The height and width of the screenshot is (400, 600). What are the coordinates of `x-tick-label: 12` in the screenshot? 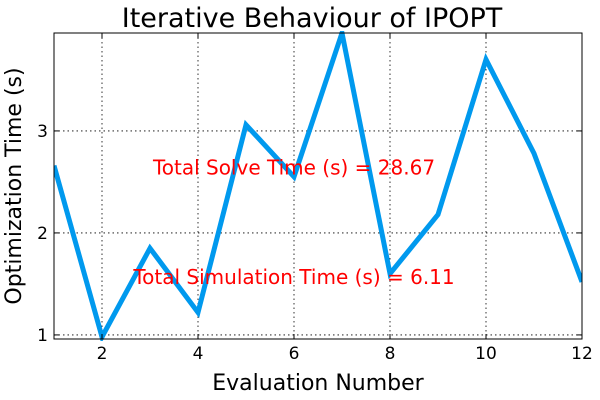 It's located at (582, 354).